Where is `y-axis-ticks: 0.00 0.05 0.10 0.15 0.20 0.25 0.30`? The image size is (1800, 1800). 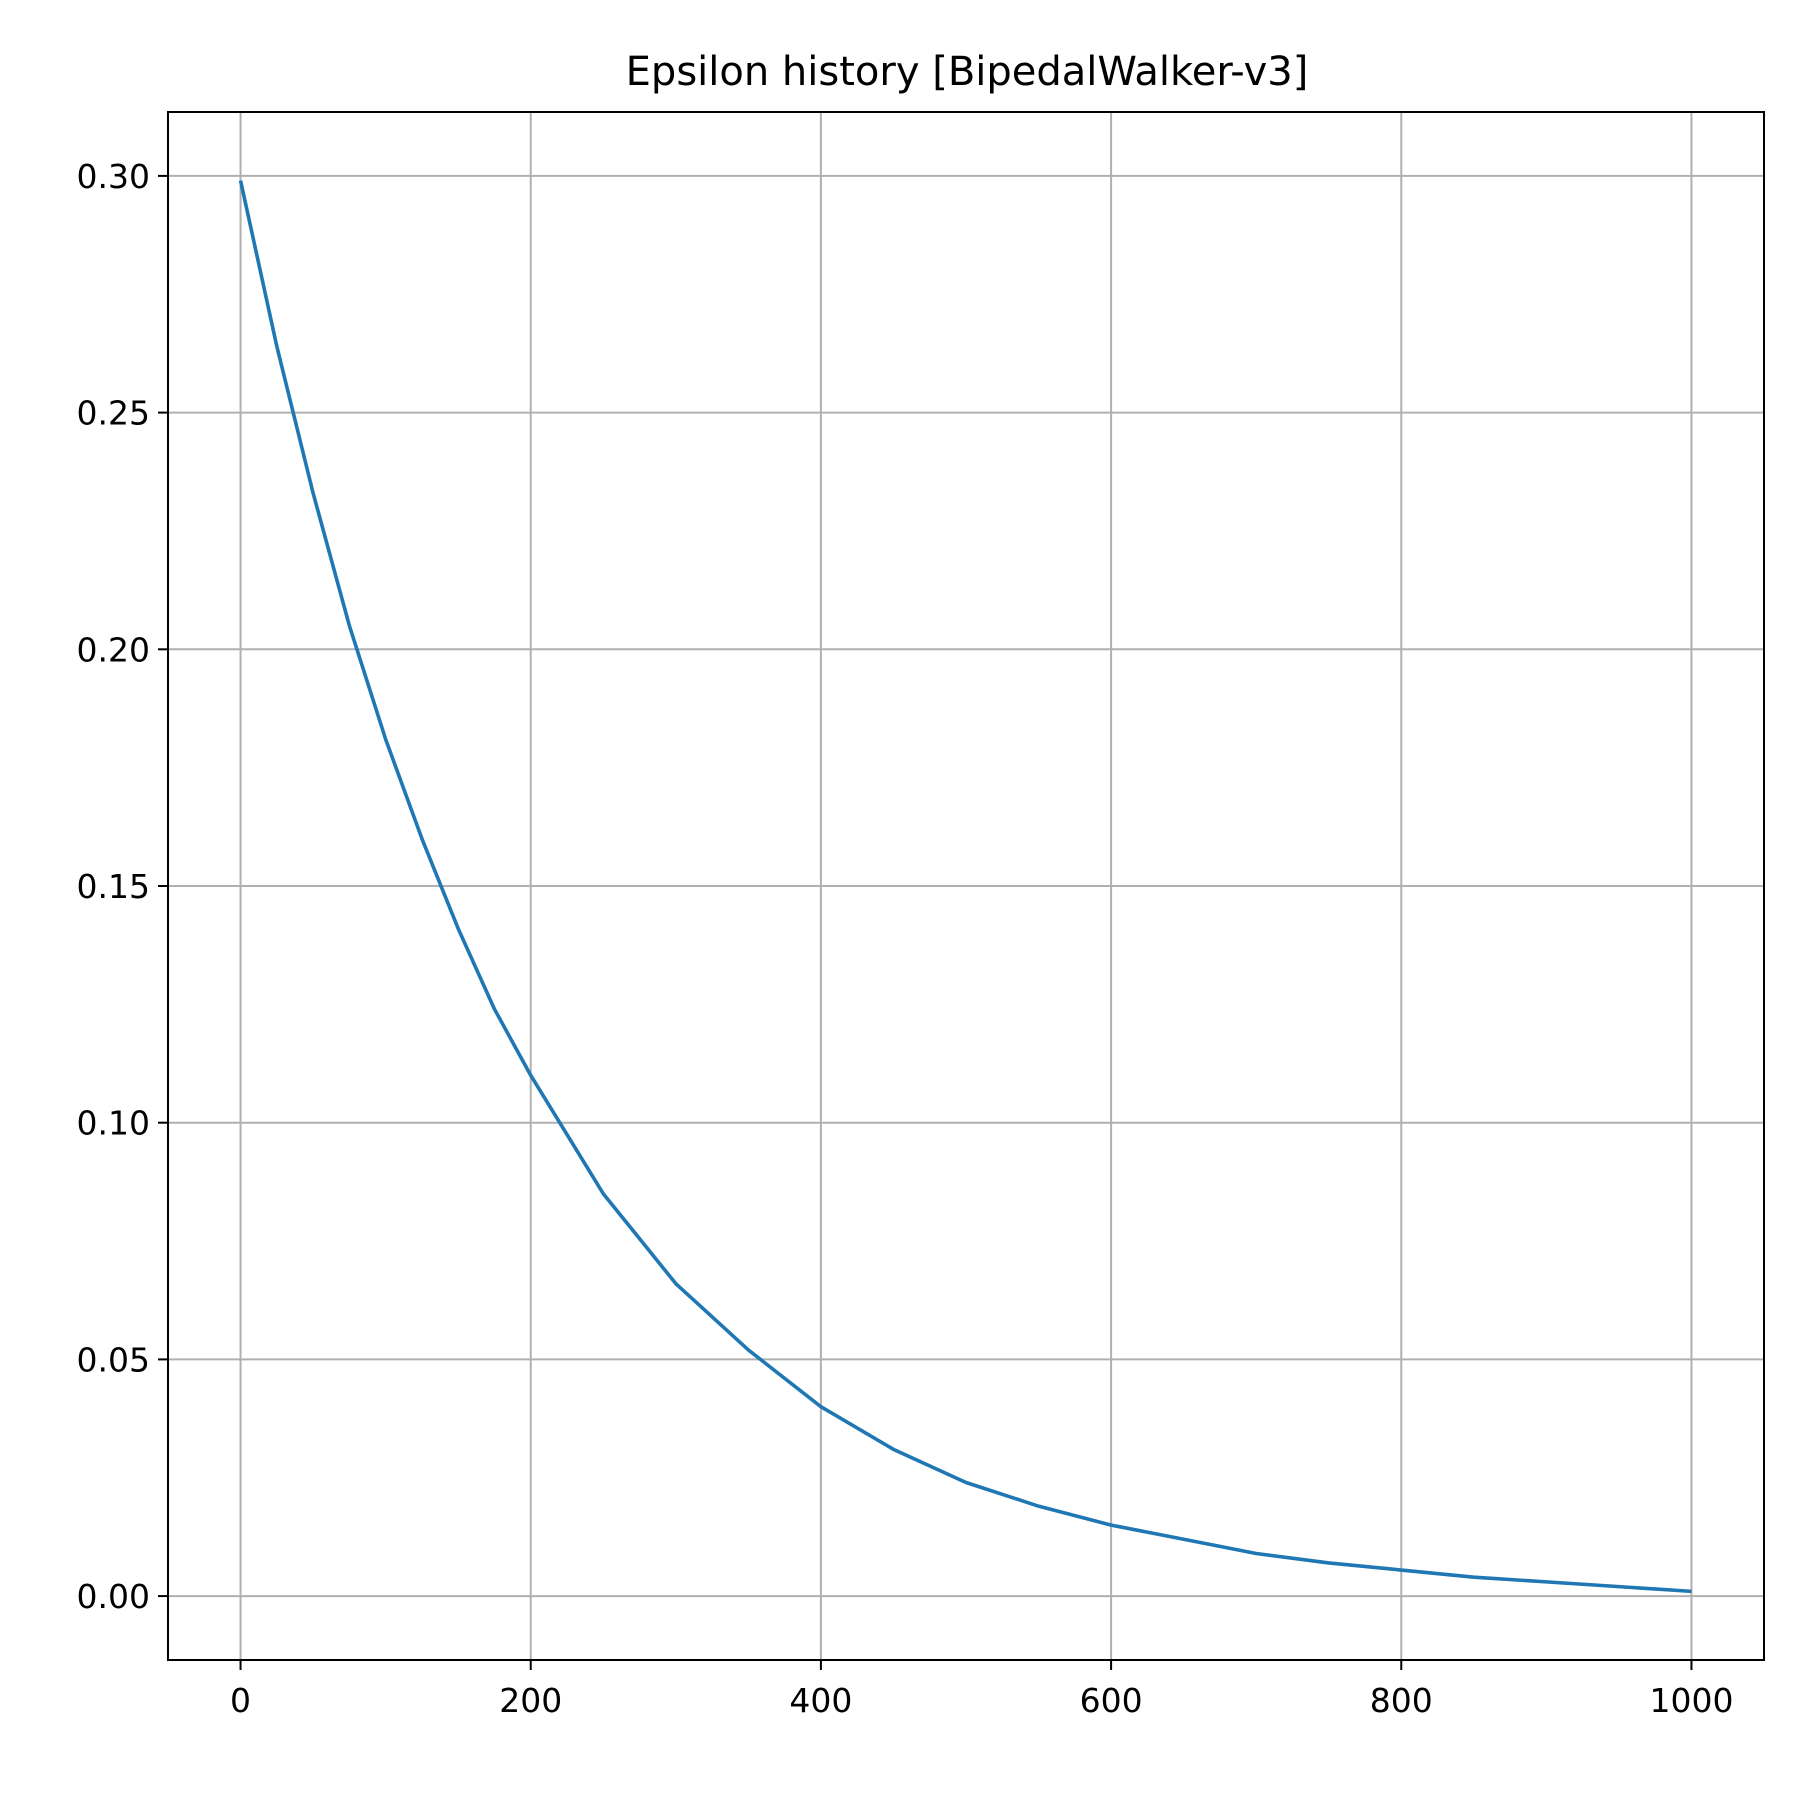 y-axis-ticks: 0.00 0.05 0.10 0.15 0.20 0.25 0.30 is located at coordinates (122, 886).